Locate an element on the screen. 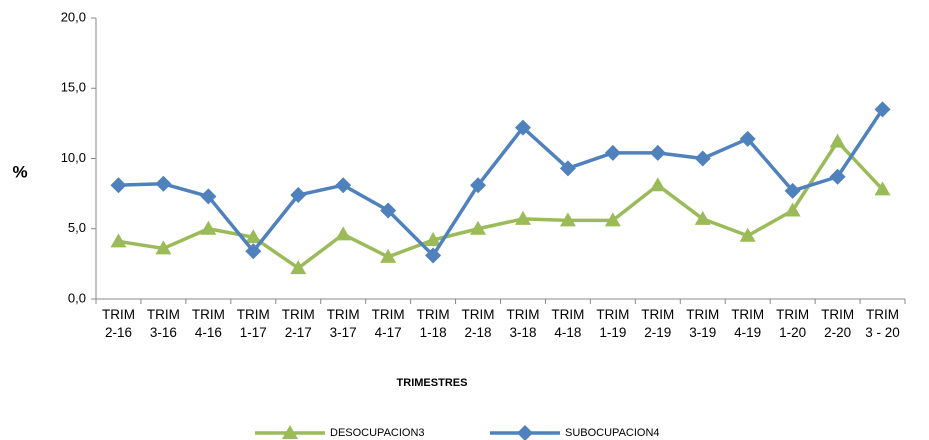 This screenshot has height=440, width=929. x-tick-label: TRIM 1-19 is located at coordinates (613, 323).